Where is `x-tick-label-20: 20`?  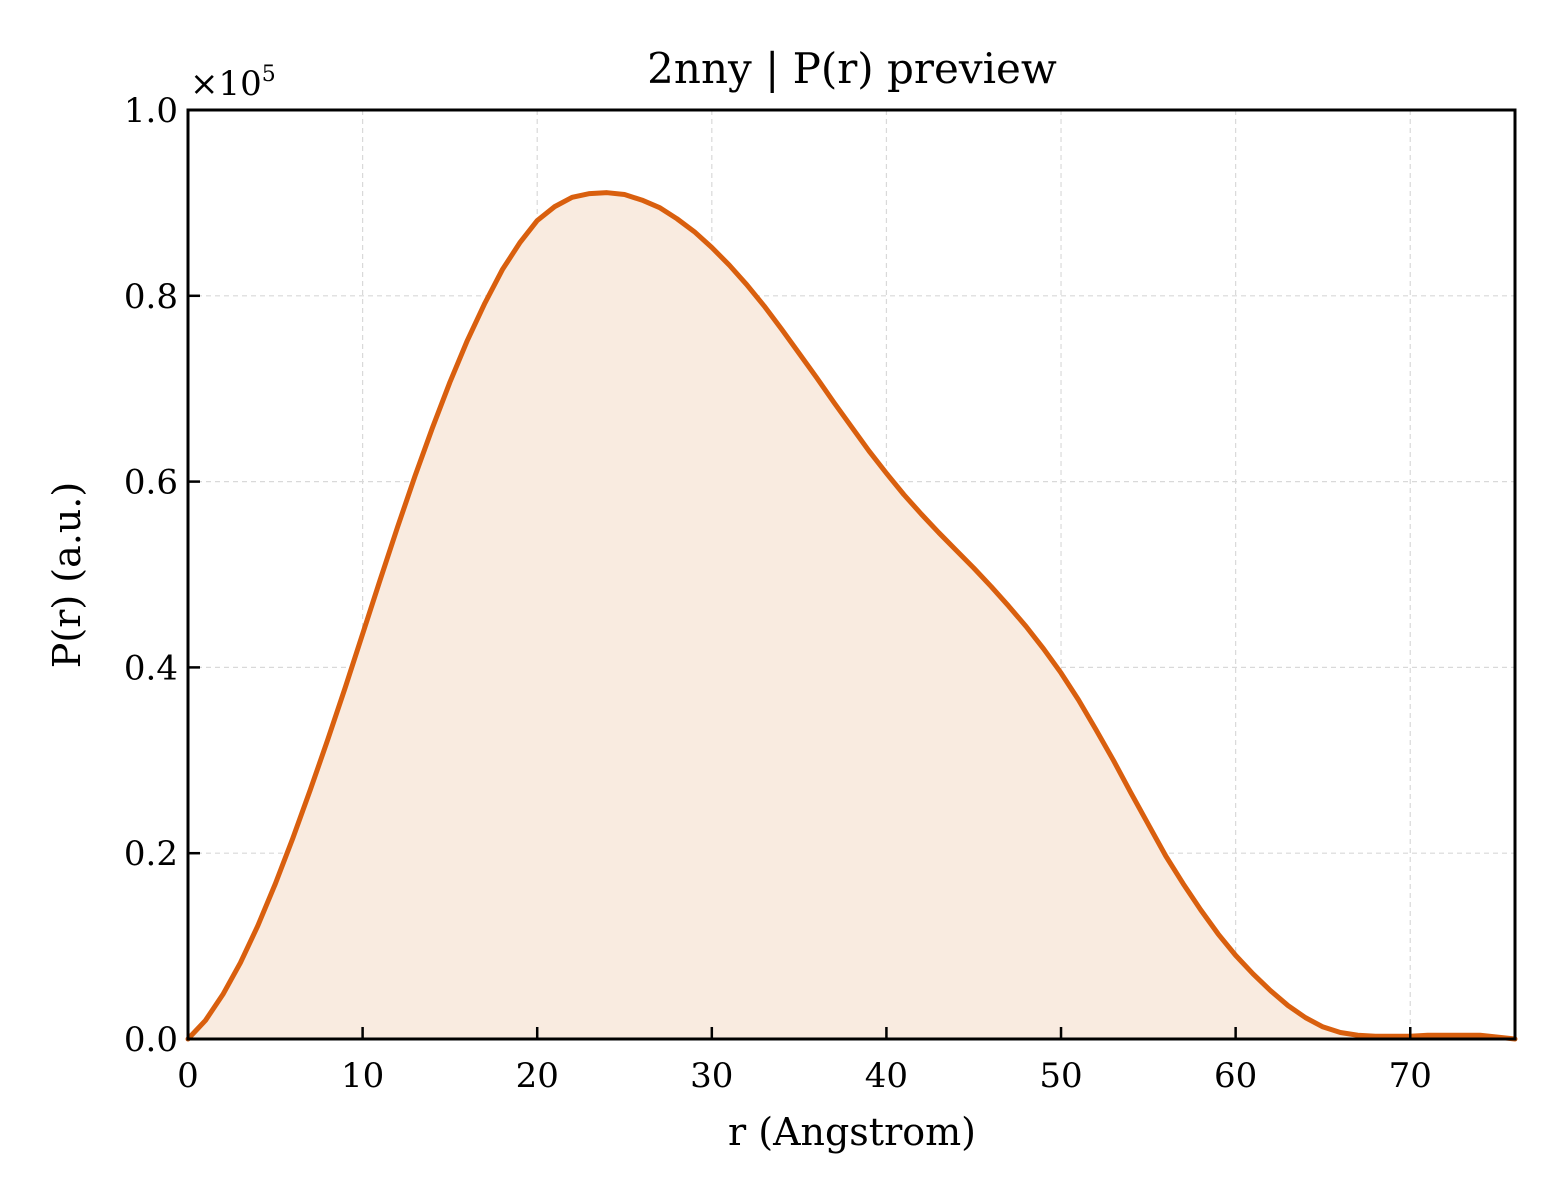
x-tick-label-20: 20 is located at coordinates (537, 1076).